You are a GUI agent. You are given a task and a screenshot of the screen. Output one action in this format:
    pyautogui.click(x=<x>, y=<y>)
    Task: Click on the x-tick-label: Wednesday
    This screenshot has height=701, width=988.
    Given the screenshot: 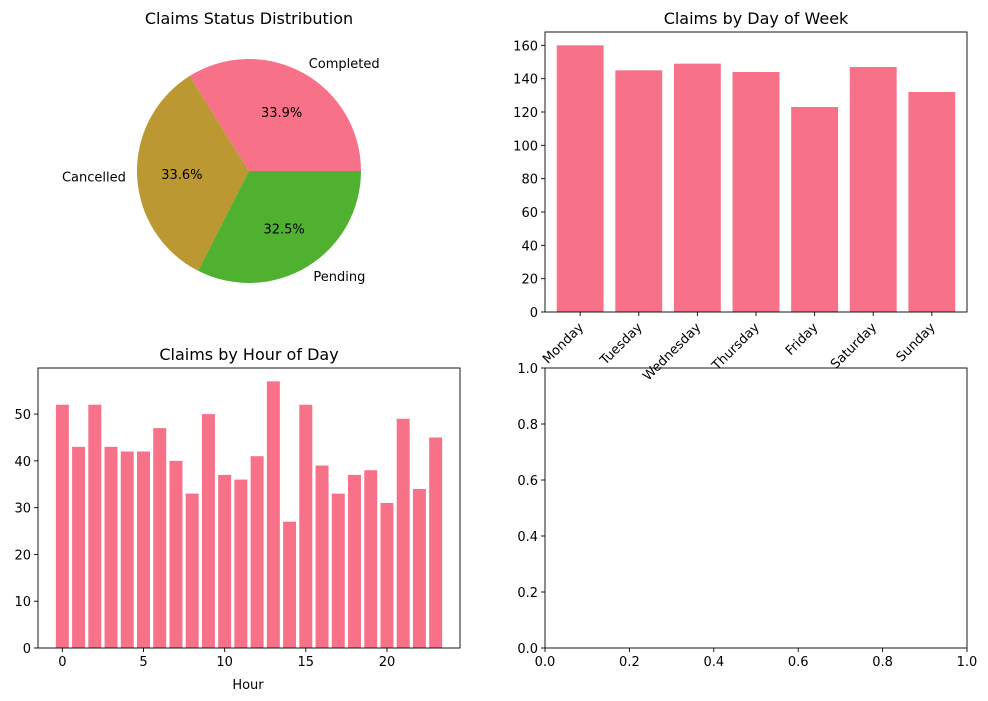 What is the action you would take?
    pyautogui.click(x=672, y=352)
    